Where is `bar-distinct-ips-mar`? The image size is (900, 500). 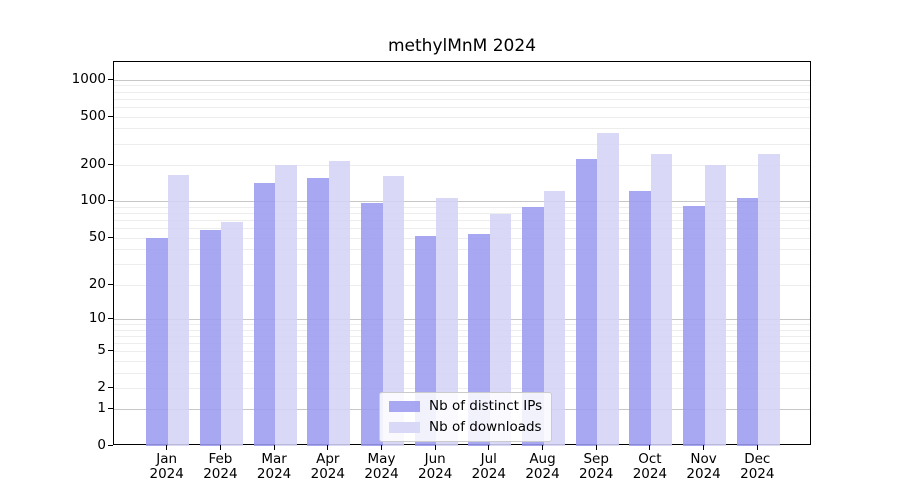 bar-distinct-ips-mar is located at coordinates (264, 314).